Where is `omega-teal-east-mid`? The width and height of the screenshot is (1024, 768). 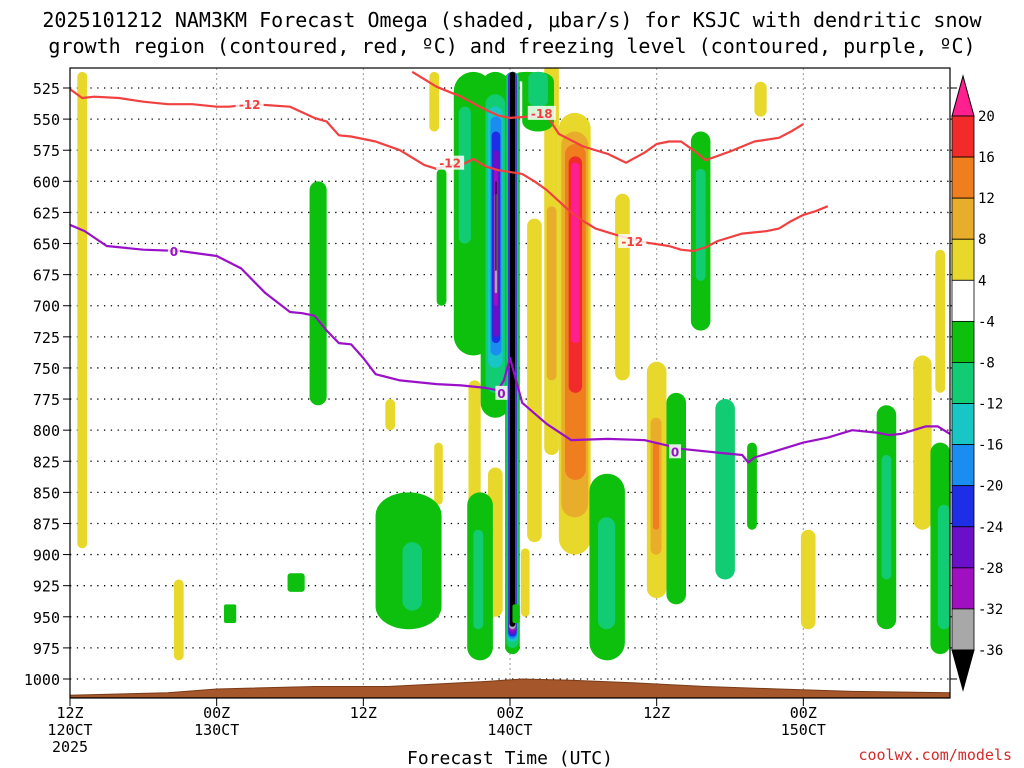
omega-teal-east-mid is located at coordinates (700, 224).